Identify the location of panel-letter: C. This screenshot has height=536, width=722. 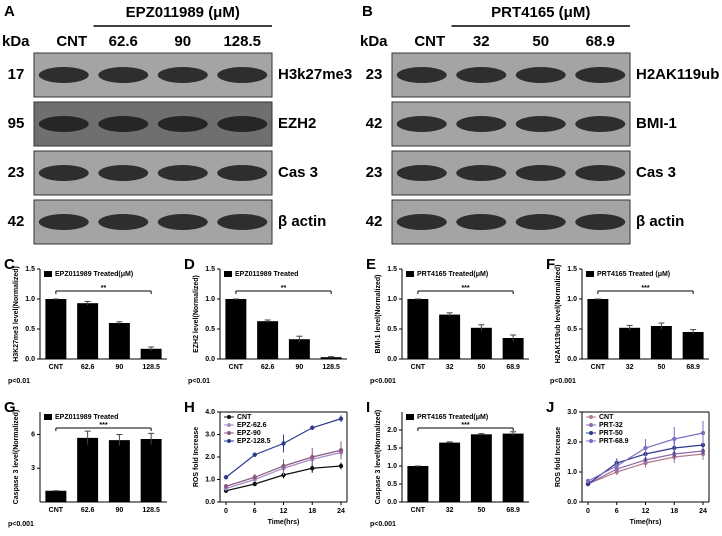
(9, 264).